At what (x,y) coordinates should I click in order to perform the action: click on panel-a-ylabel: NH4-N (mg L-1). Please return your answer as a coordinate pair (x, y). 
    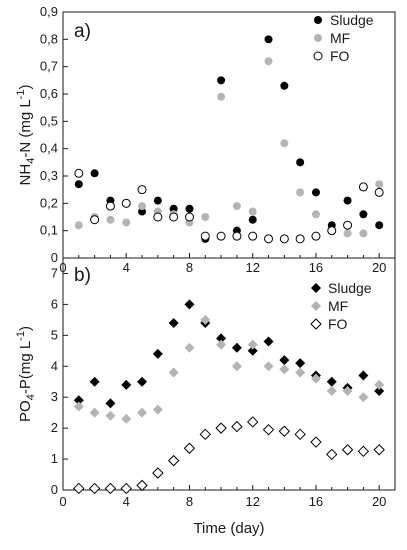
    Looking at the image, I should click on (26, 135).